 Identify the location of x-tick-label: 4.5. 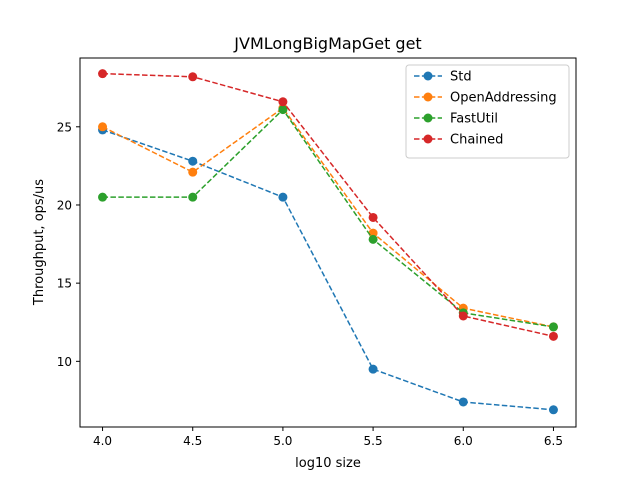
(192, 441).